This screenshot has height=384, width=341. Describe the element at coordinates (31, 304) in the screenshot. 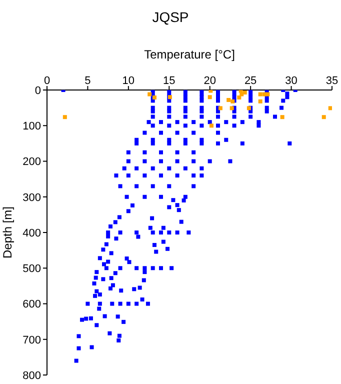

I see `y-tick-label: 600` at that location.